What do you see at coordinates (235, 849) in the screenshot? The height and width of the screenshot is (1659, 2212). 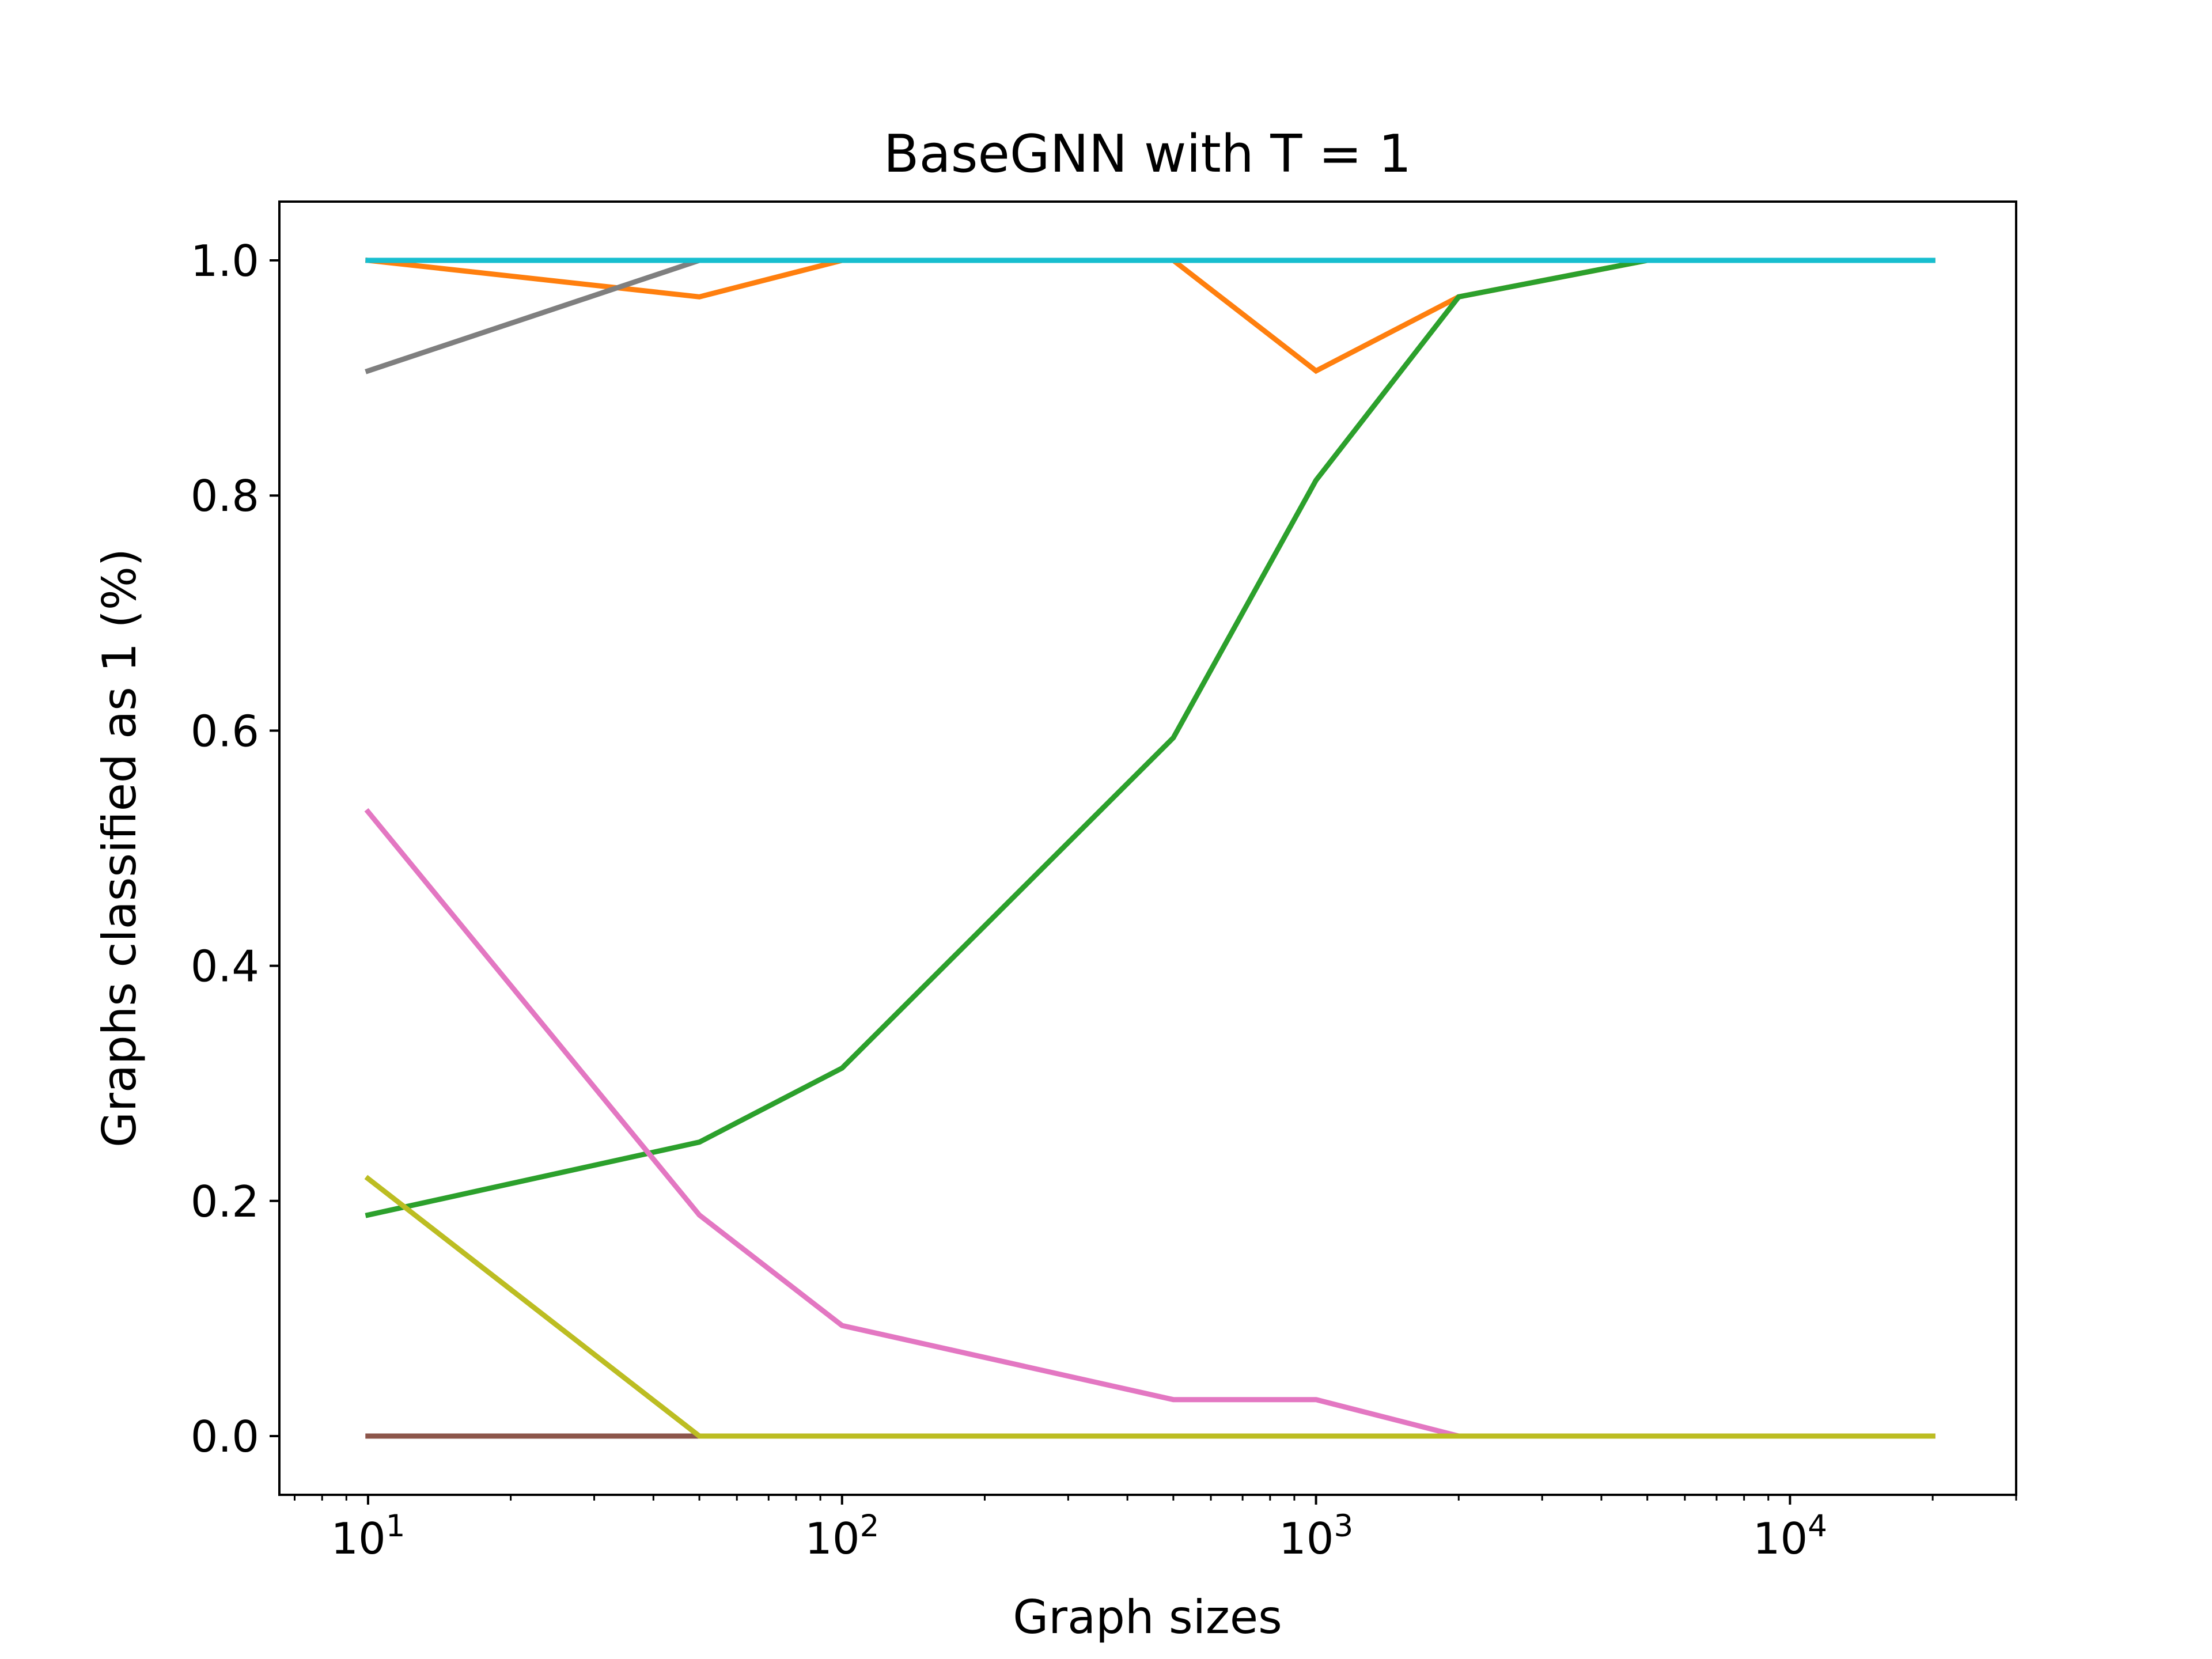 I see `y-axis-ticks: 0.0 0.2 0.4 0.6 0.8 1.0` at bounding box center [235, 849].